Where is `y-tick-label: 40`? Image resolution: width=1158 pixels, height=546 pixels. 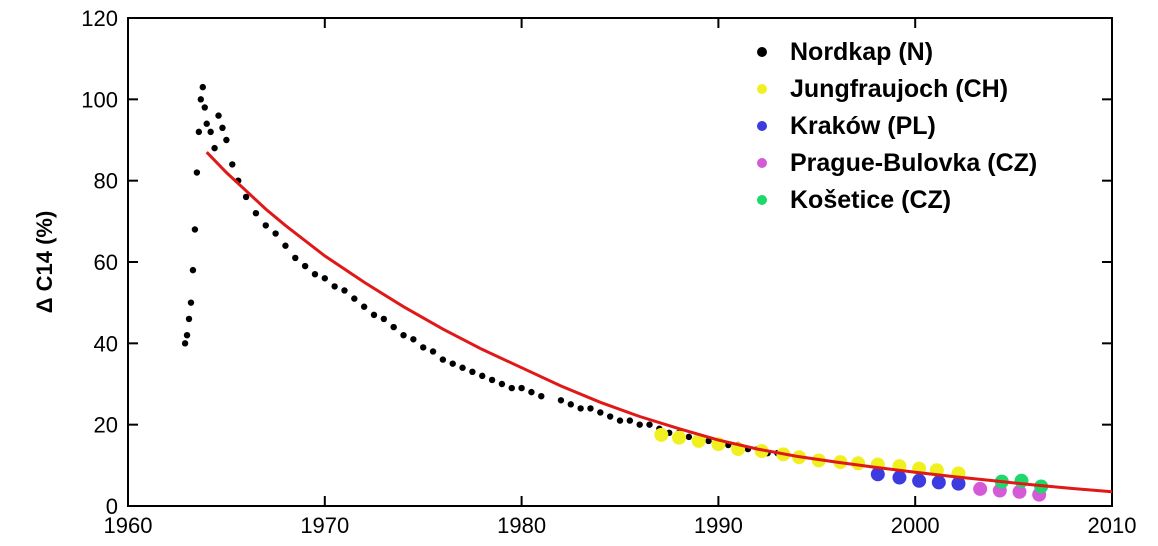 y-tick-label: 40 is located at coordinates (106, 343).